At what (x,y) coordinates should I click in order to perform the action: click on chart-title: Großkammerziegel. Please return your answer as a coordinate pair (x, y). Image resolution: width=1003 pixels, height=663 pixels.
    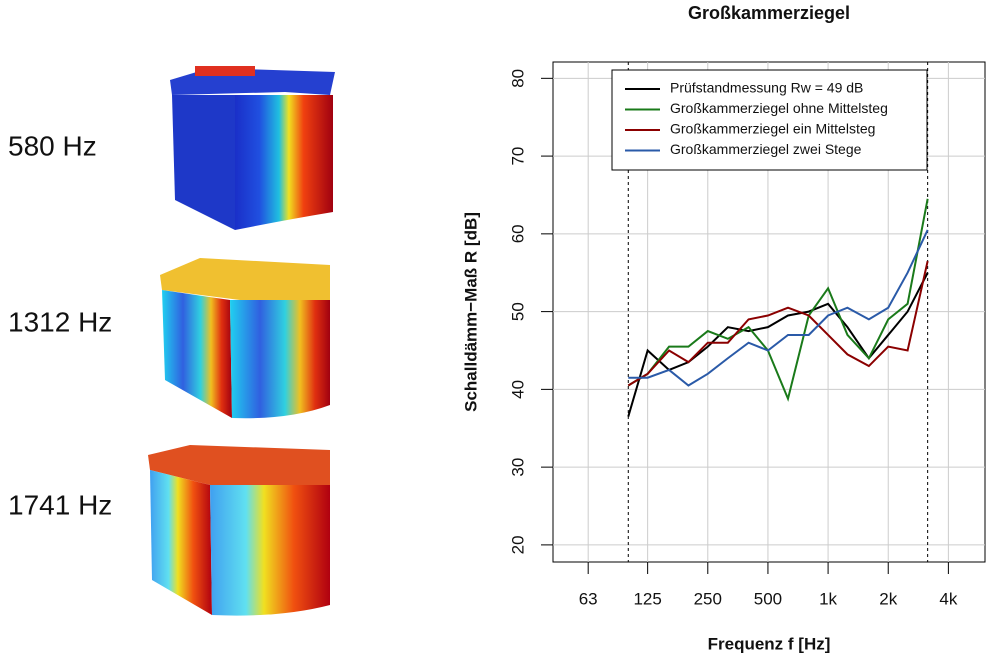
    Looking at the image, I should click on (769, 13).